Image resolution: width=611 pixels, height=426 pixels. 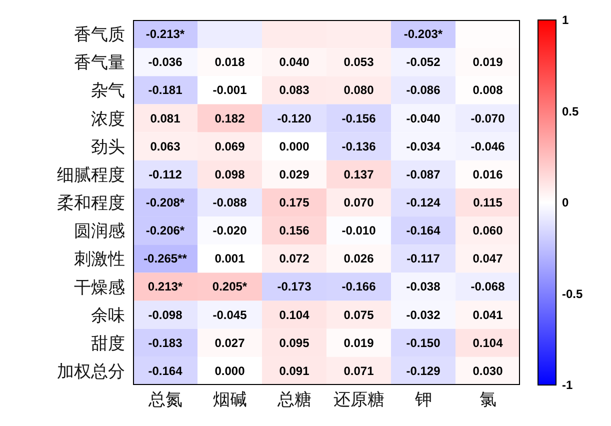 What do you see at coordinates (359, 146) in the screenshot?
I see `data-label: -0.136` at bounding box center [359, 146].